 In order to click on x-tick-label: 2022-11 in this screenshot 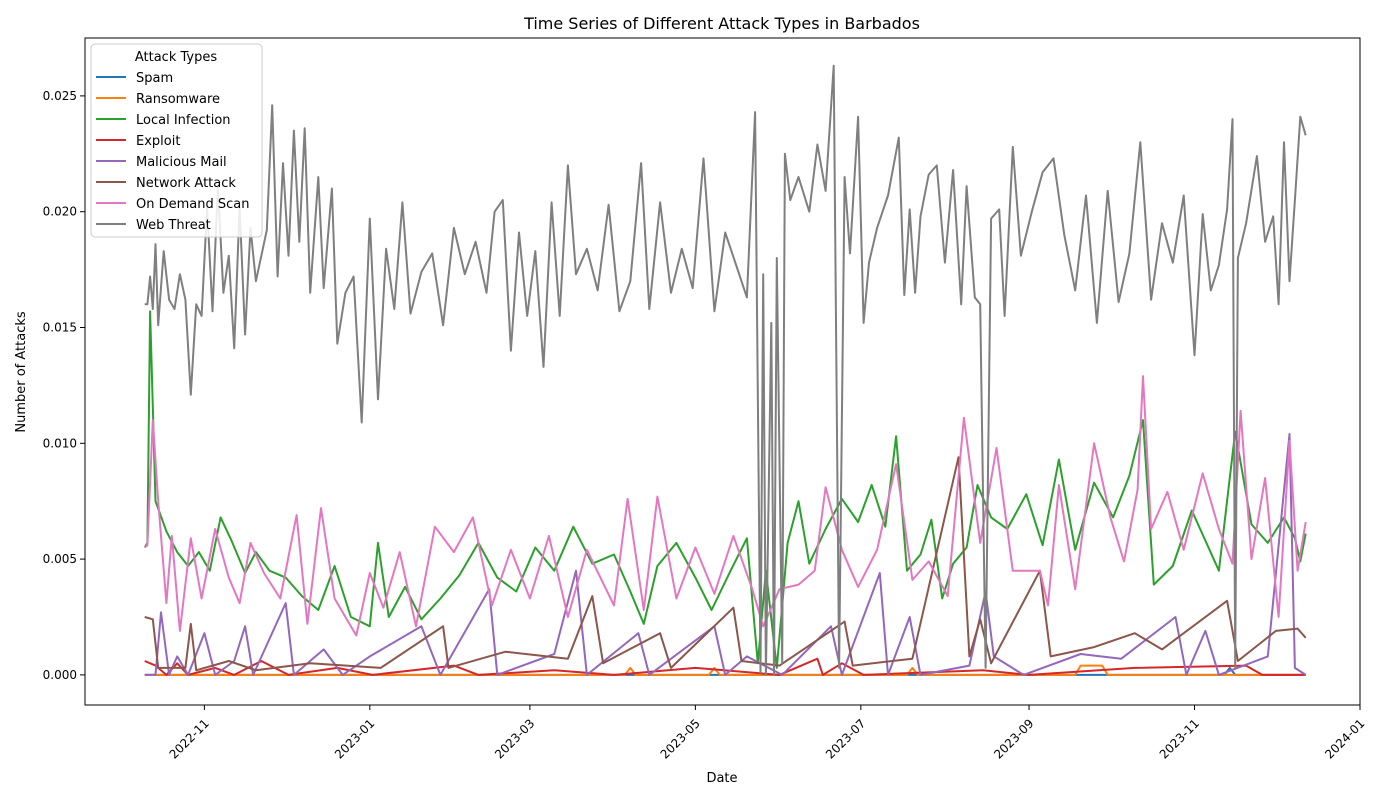, I will do `click(189, 738)`.